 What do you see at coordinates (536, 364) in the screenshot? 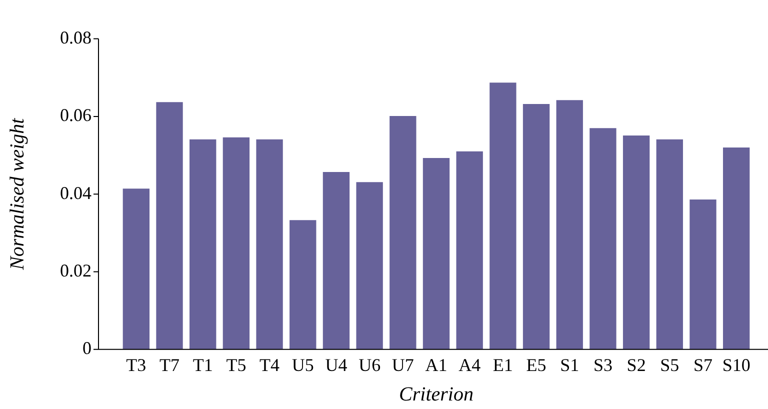
I see `x-tick-label: E5` at bounding box center [536, 364].